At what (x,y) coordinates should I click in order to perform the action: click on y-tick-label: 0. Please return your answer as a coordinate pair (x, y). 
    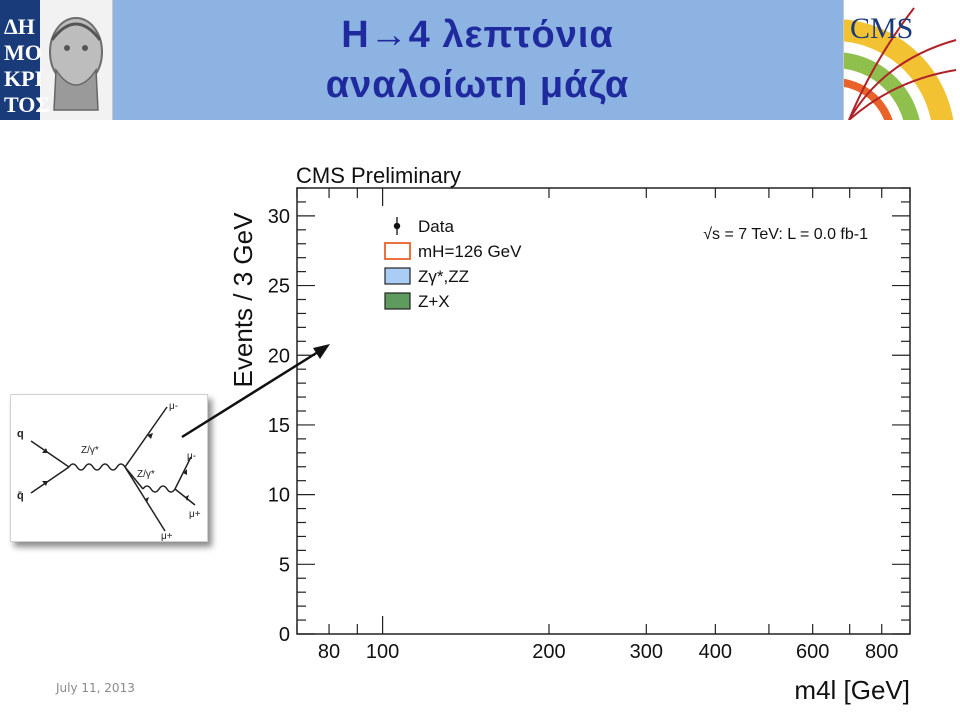
    Looking at the image, I should click on (284, 635).